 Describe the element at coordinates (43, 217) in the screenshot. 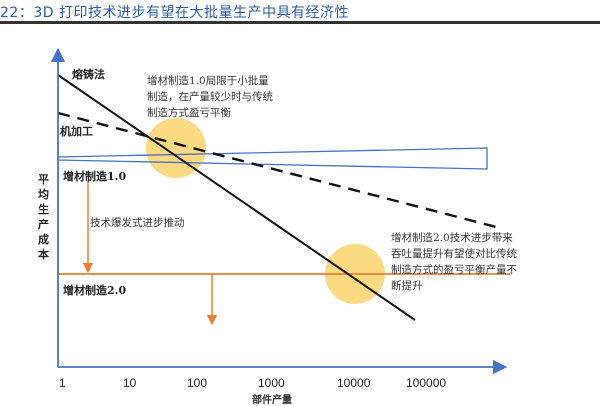

I see `y-axis-label: 平 均 生 产 成 本` at that location.